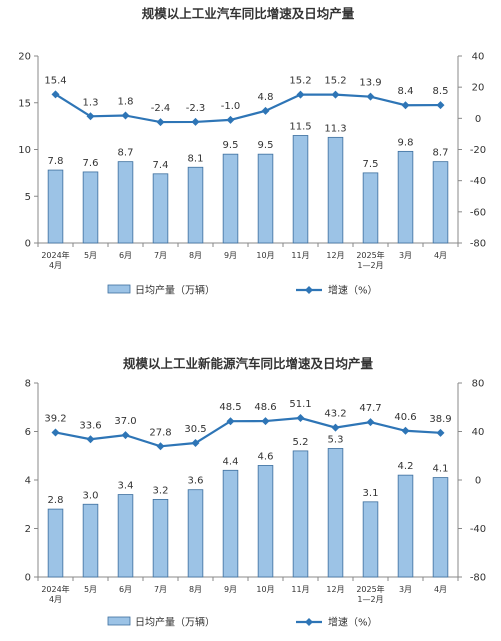  Describe the element at coordinates (478, 150) in the screenshot. I see `y-tick-label-right: -20` at that location.